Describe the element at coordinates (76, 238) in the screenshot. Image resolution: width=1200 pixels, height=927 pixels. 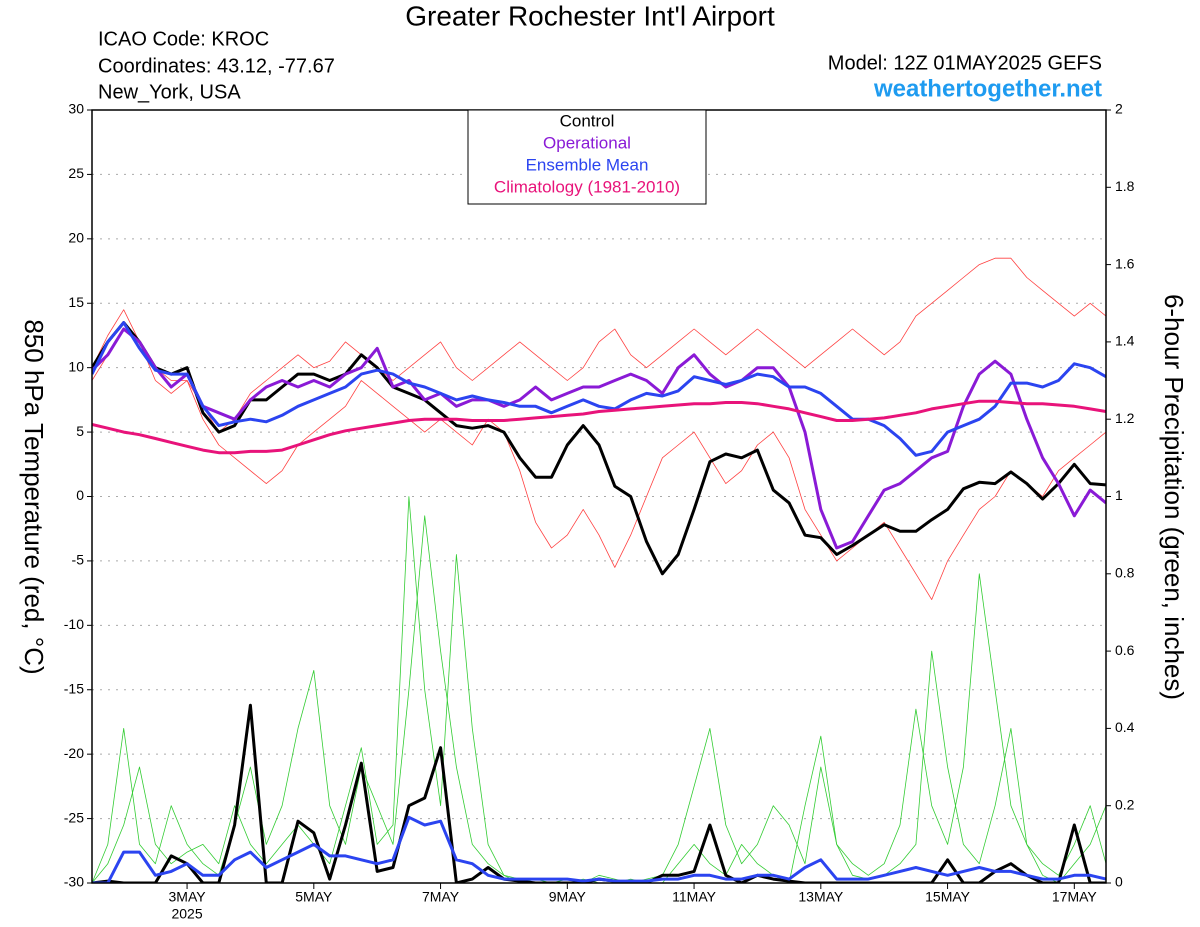
I see `y-tick-label: 20` at that location.